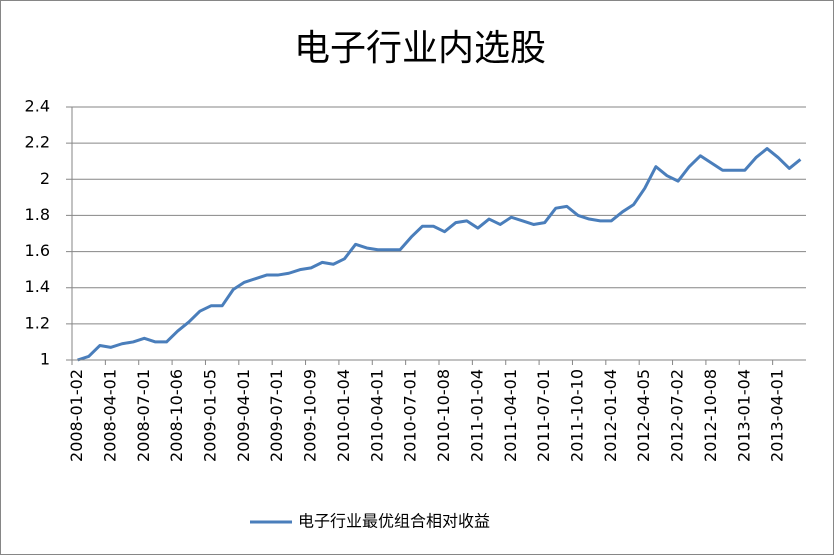 The image size is (834, 559). What do you see at coordinates (37, 106) in the screenshot?
I see `y-tick-label: 2.4` at bounding box center [37, 106].